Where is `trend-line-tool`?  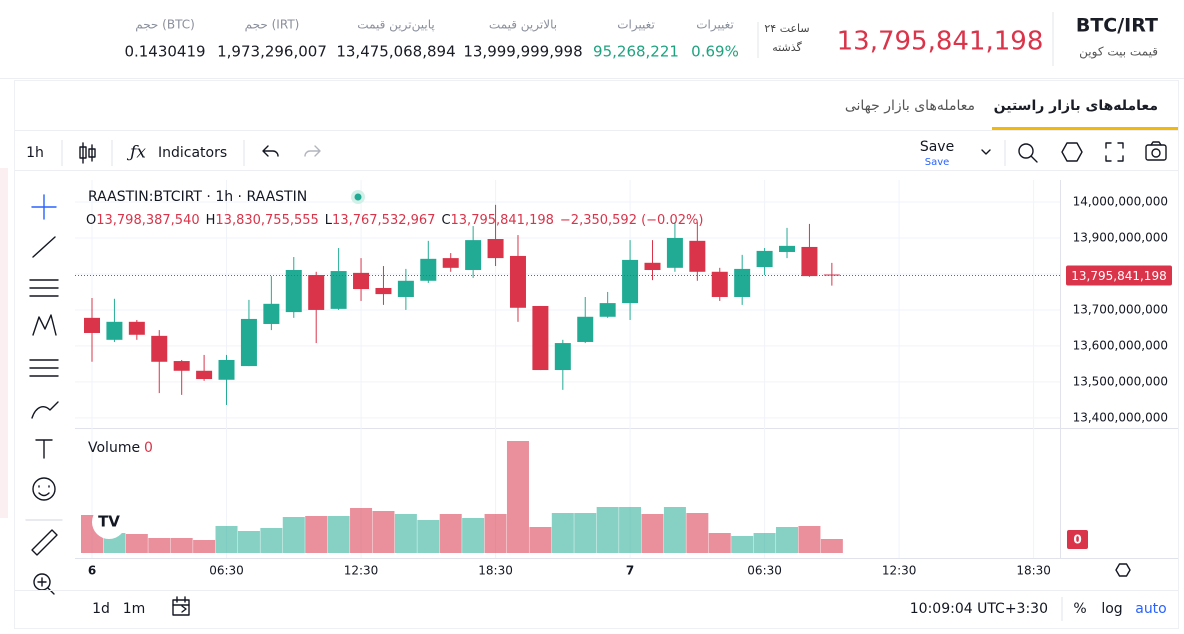
trend-line-tool is located at coordinates (44, 247).